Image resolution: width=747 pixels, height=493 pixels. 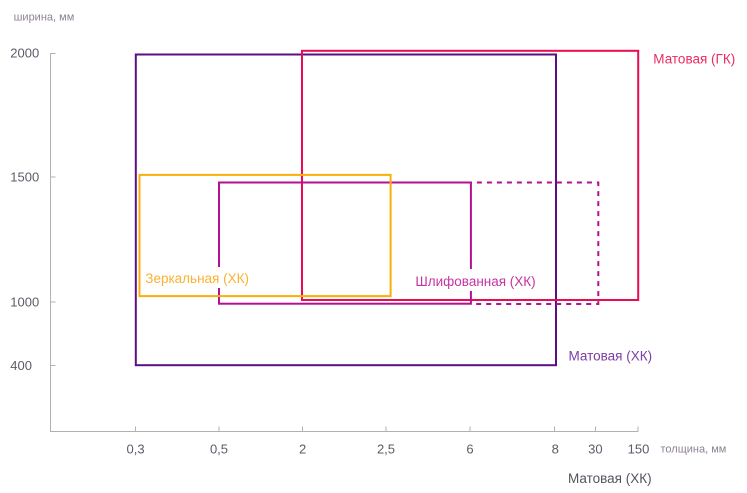 What do you see at coordinates (302, 449) in the screenshot?
I see `svg-text: 2` at bounding box center [302, 449].